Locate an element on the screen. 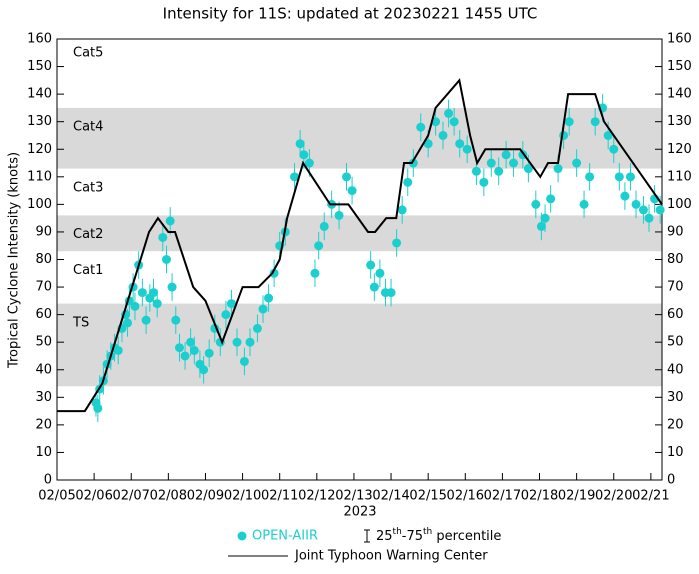 The image size is (699, 574). x-tick-label: 02/17 is located at coordinates (502, 496).